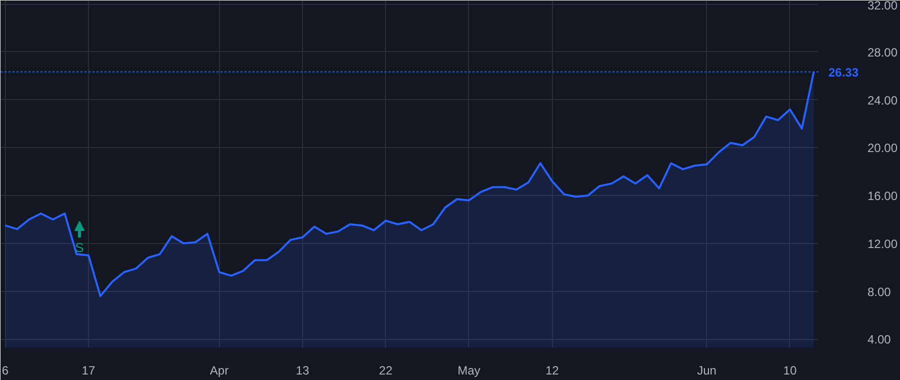 This screenshot has height=380, width=900. What do you see at coordinates (883, 52) in the screenshot?
I see `y-tick-label: 28.00` at bounding box center [883, 52].